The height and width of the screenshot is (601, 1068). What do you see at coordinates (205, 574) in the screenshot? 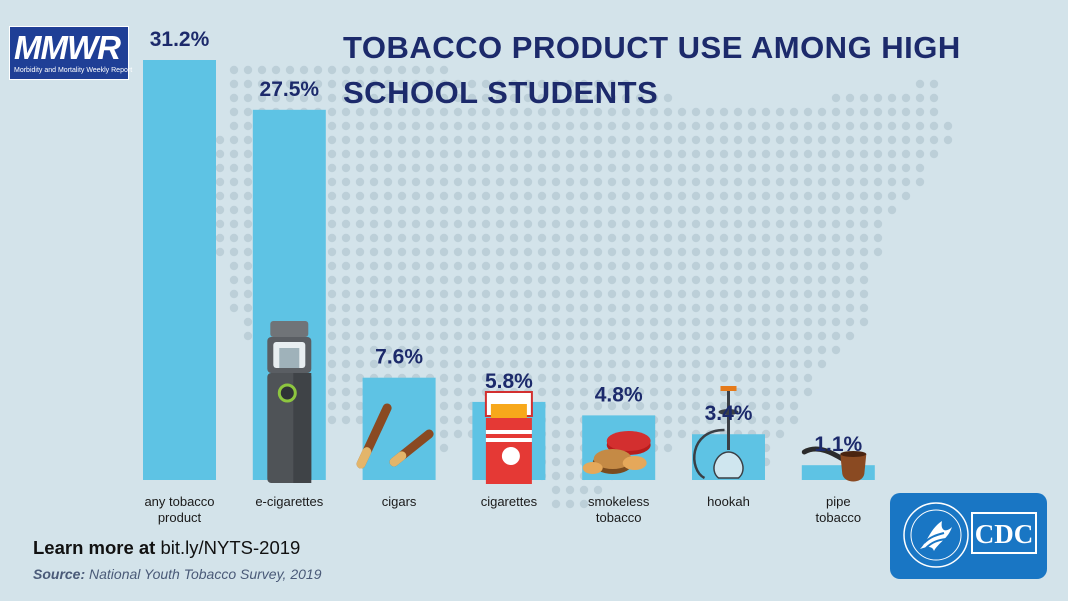
I see `source-text: National Youth Tobacco Survey, 2019` at bounding box center [205, 574].